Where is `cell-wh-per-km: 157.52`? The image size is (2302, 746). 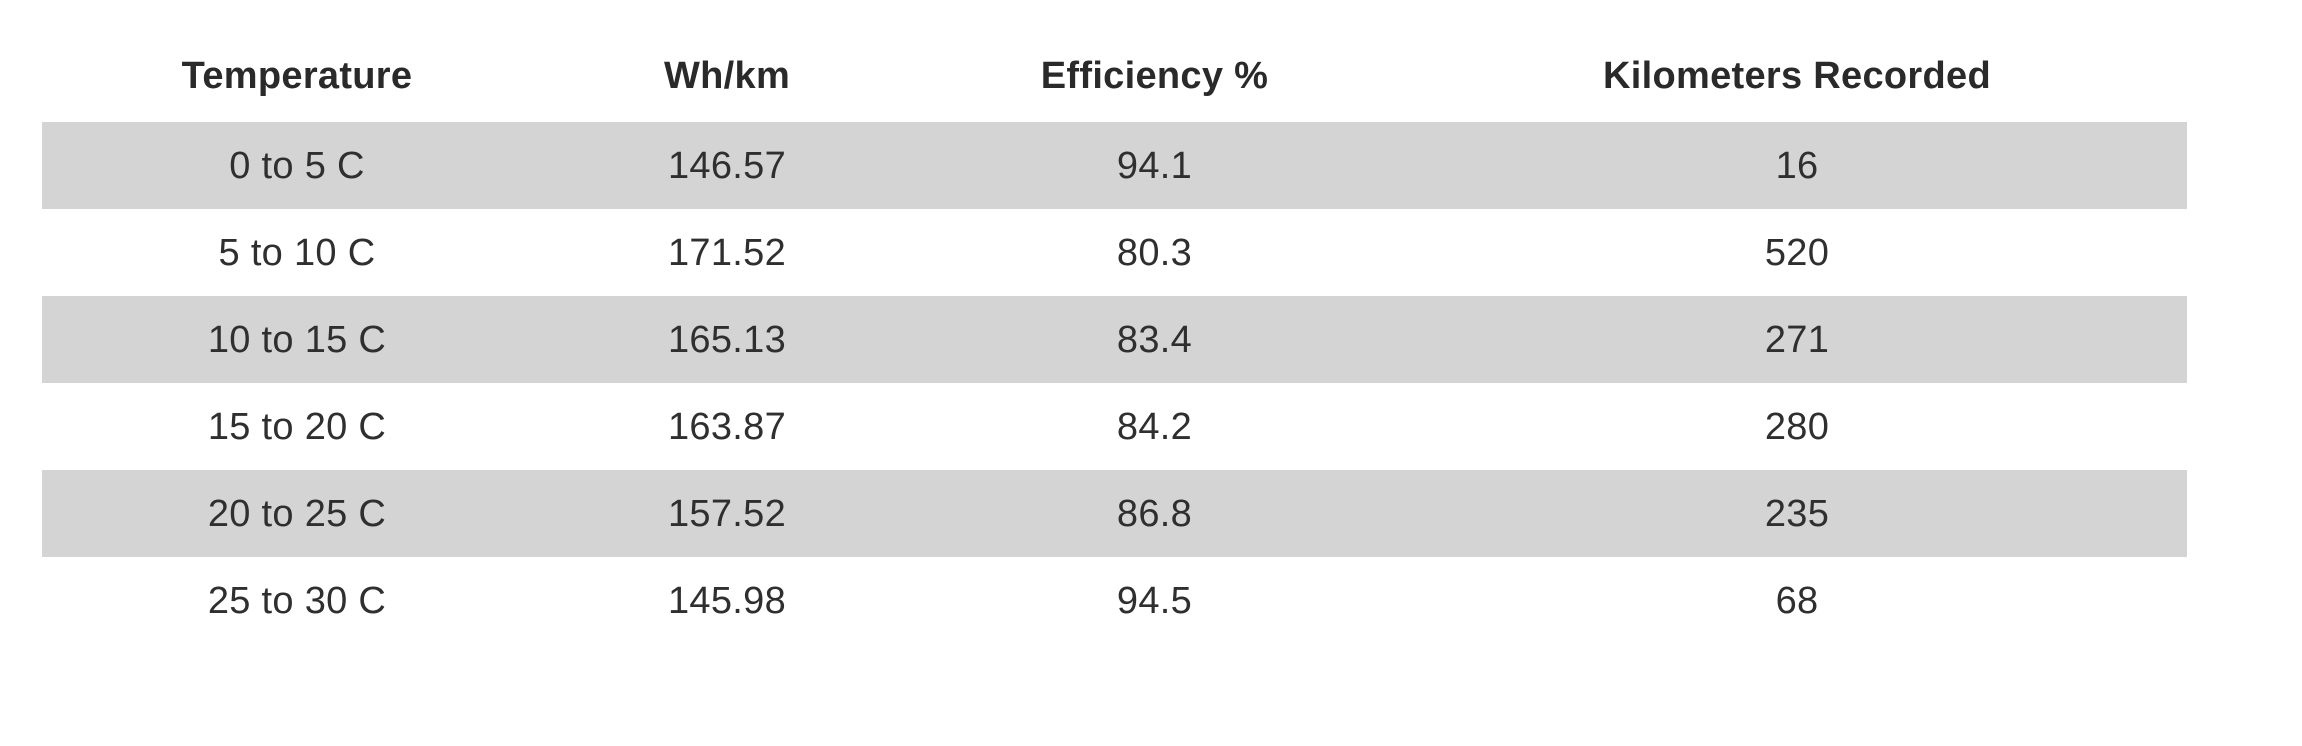
cell-wh-per-km: 157.52 is located at coordinates (727, 513).